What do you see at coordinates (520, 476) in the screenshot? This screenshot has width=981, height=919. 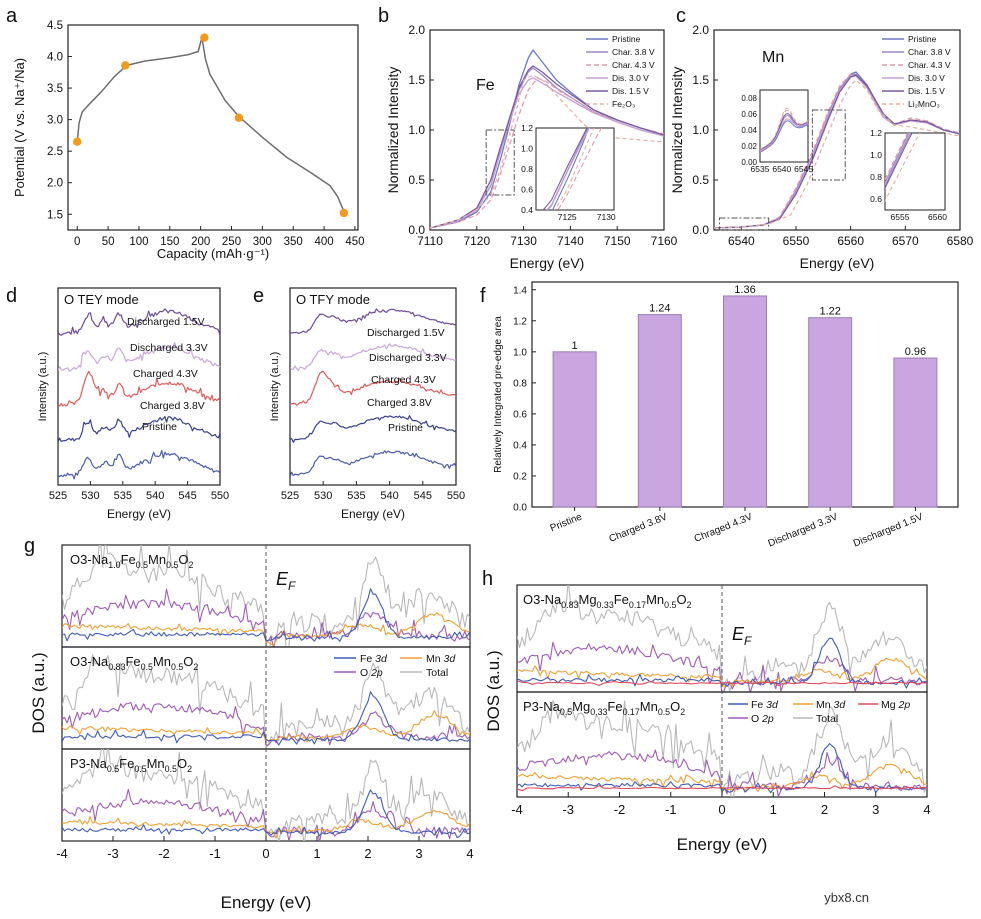 I see `panel-f-y-tick-label: 0.2` at bounding box center [520, 476].